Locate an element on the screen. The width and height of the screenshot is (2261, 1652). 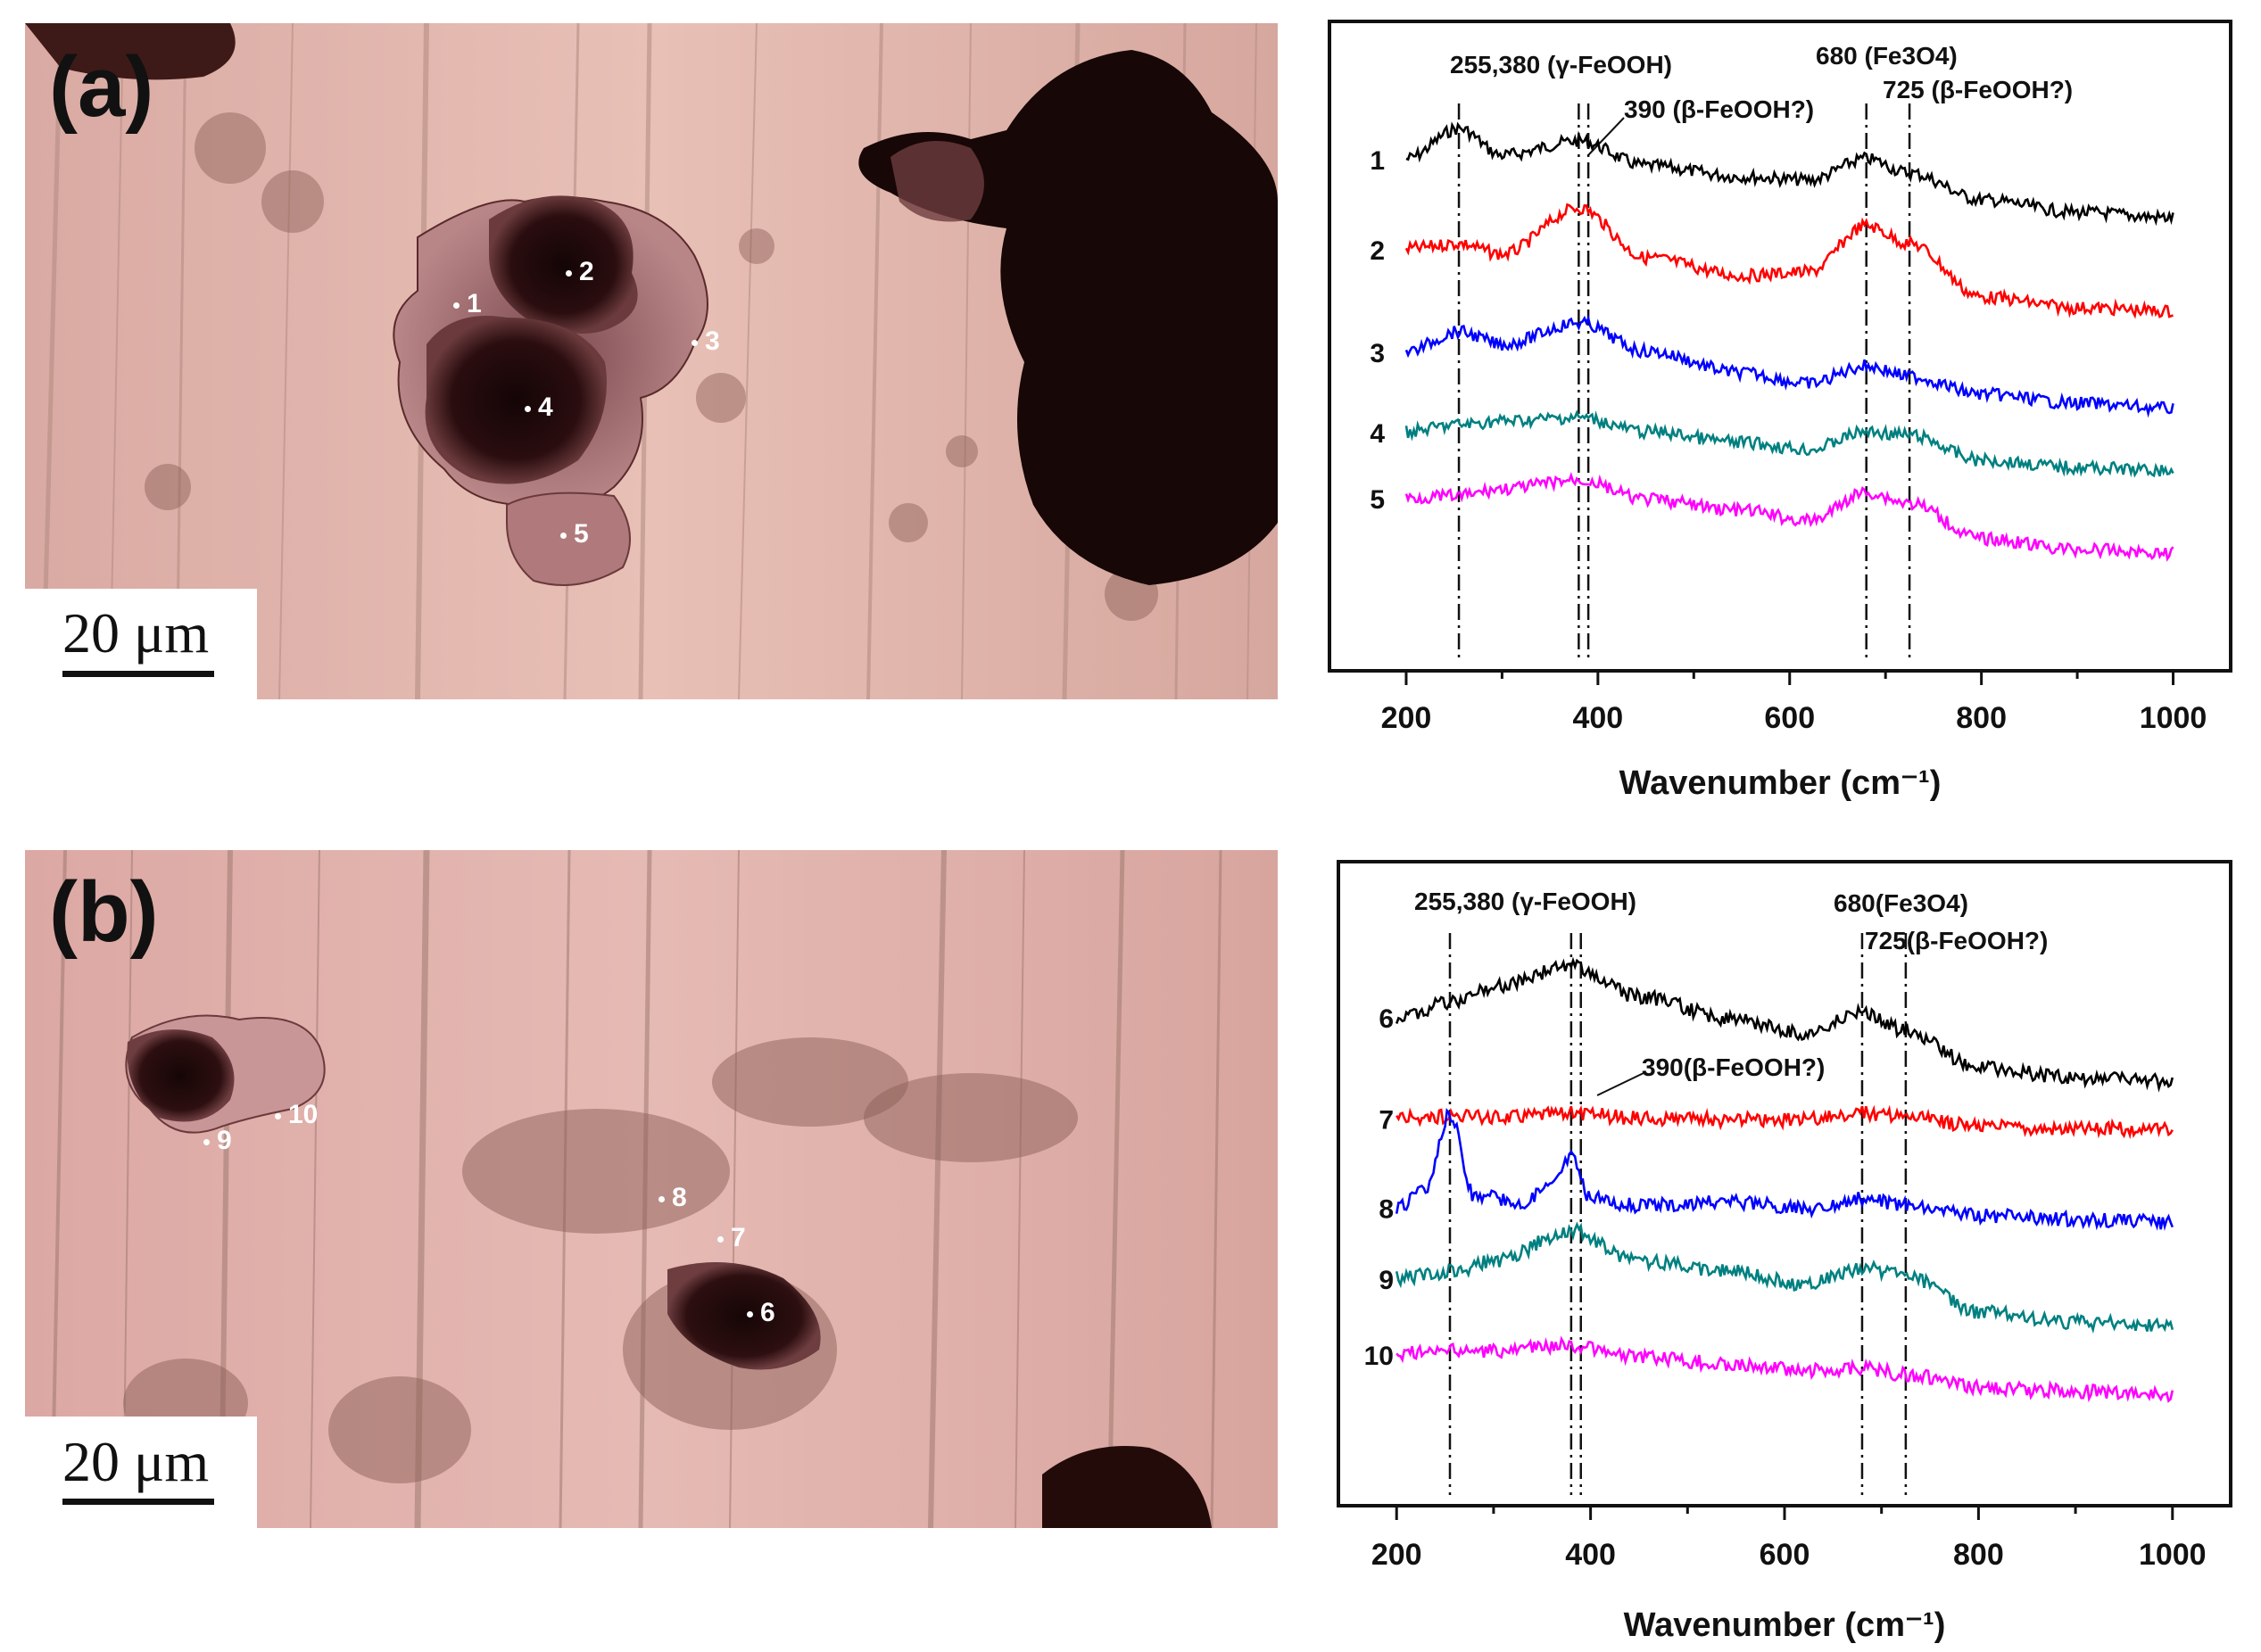
panel-label-a: (a) is located at coordinates (102, 87).